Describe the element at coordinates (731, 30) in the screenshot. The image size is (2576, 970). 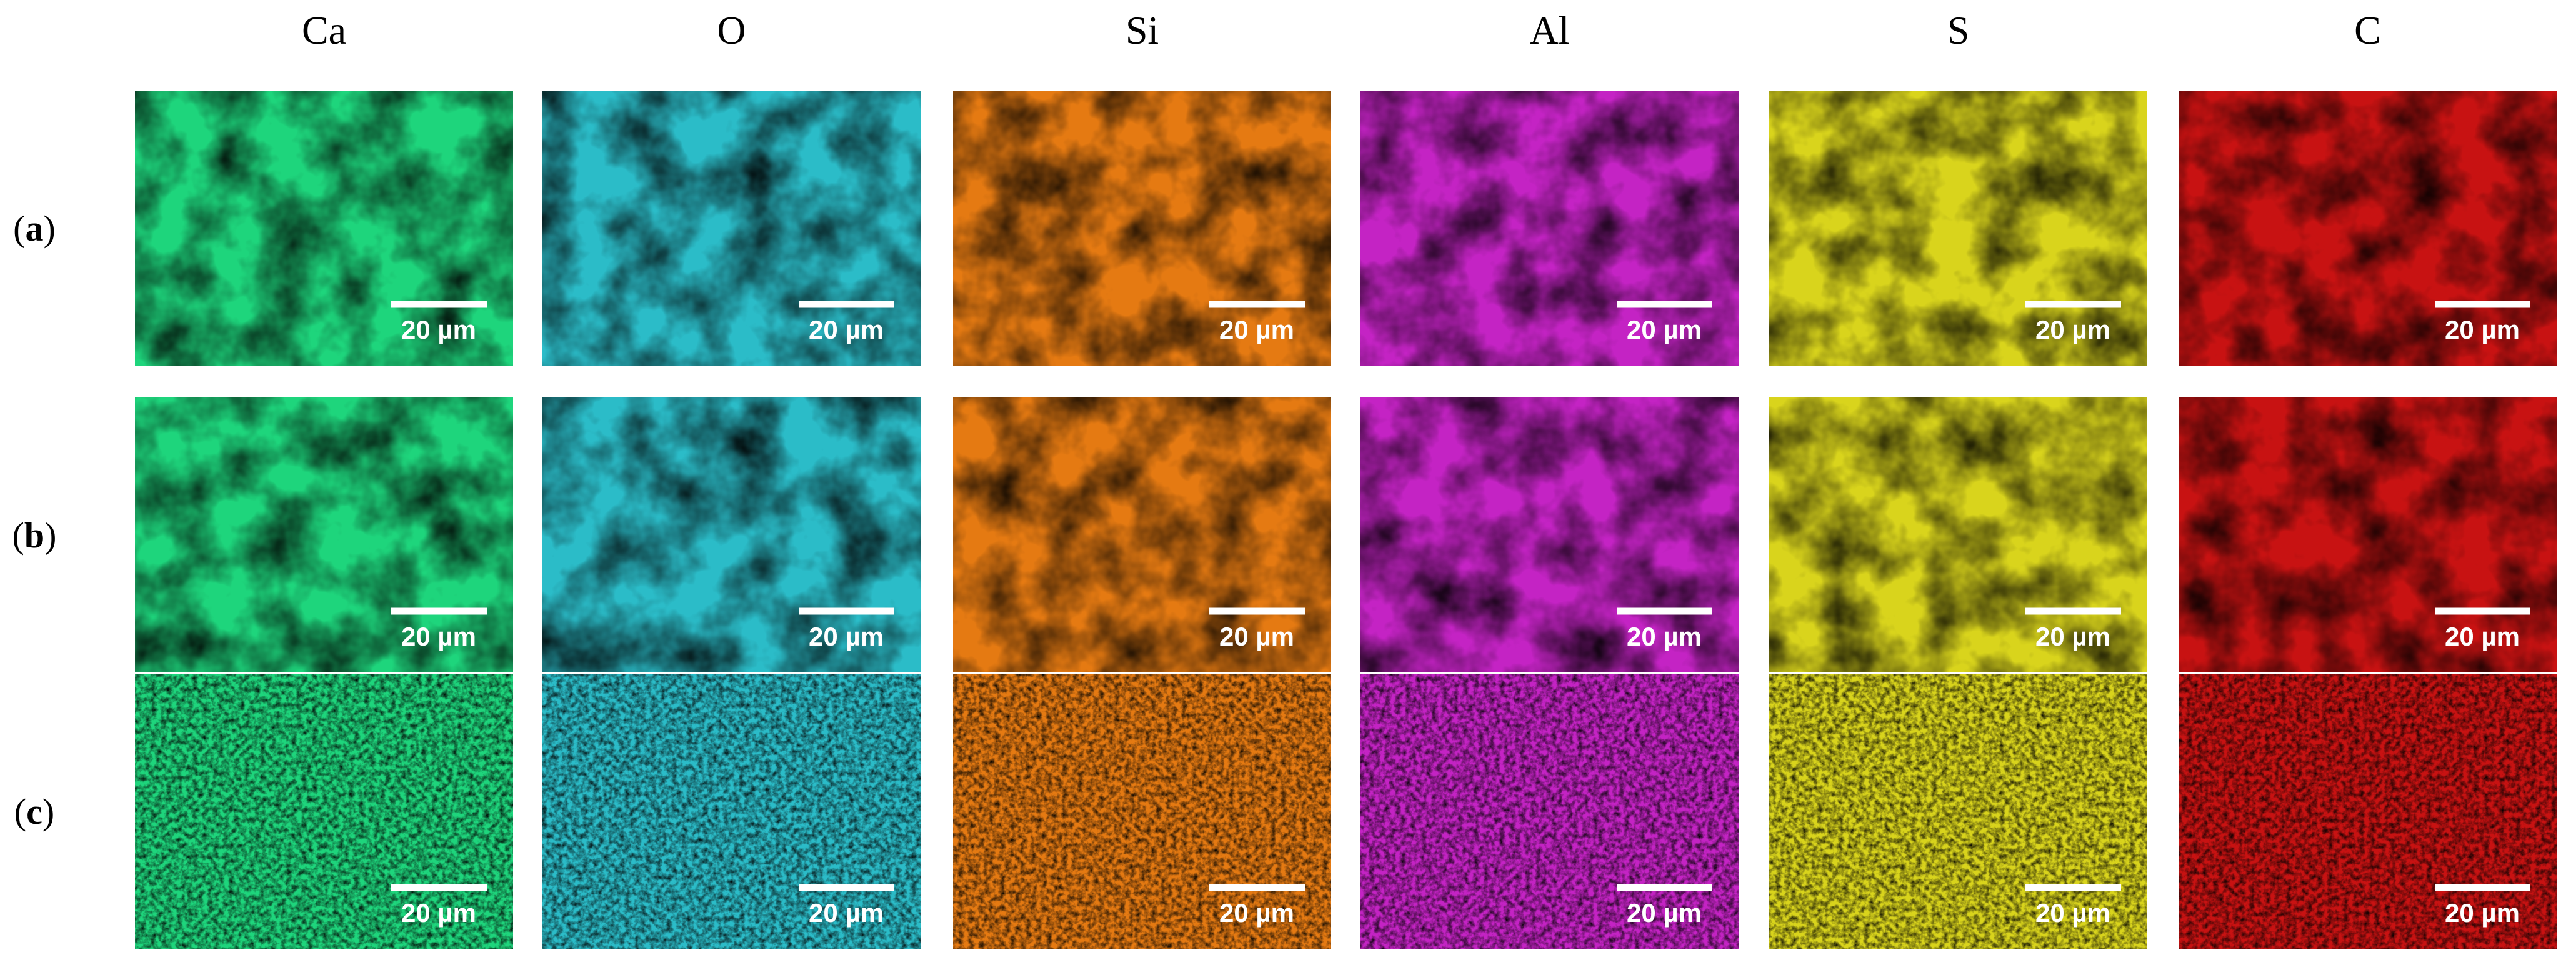
I see `column-header: O` at that location.